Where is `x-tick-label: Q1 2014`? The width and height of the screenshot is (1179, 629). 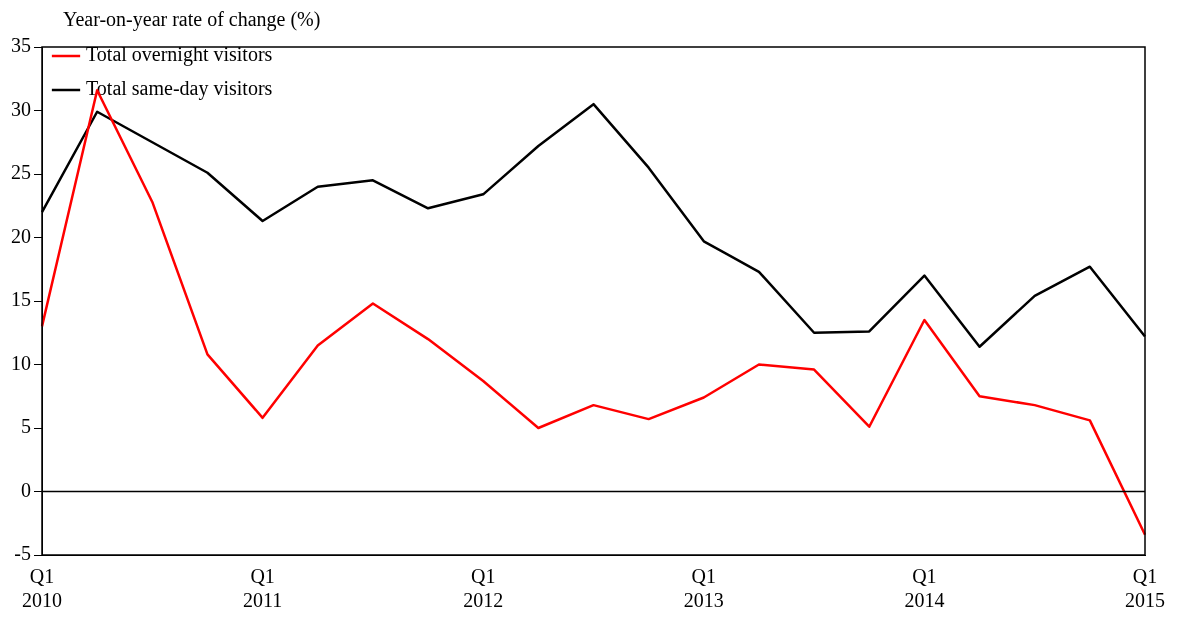 x-tick-label: Q1 2014 is located at coordinates (924, 588).